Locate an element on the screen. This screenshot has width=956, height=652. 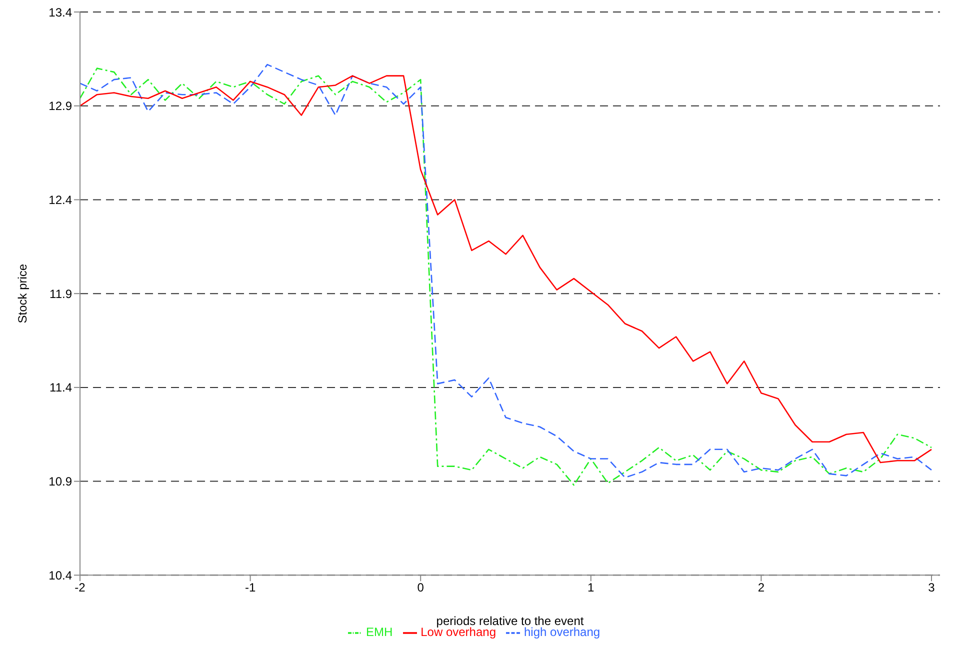
y-tick-label: 11.9 is located at coordinates (61, 293).